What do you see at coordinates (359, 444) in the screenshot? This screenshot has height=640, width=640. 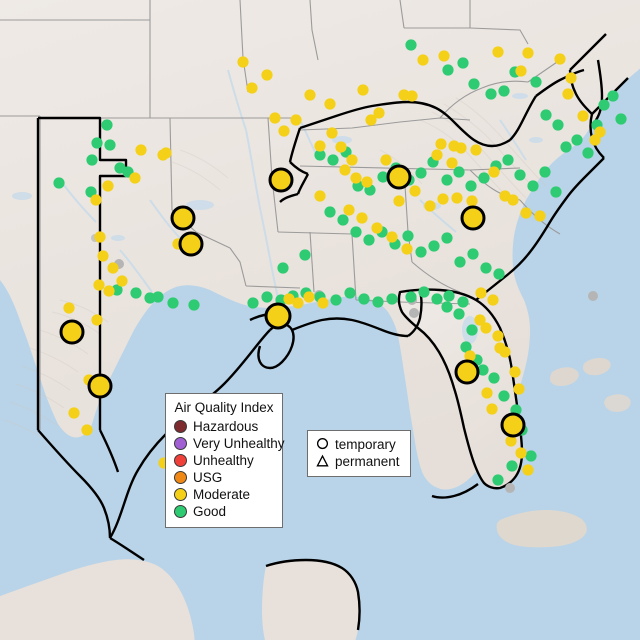 I see `legend-item-temporary: temporary` at bounding box center [359, 444].